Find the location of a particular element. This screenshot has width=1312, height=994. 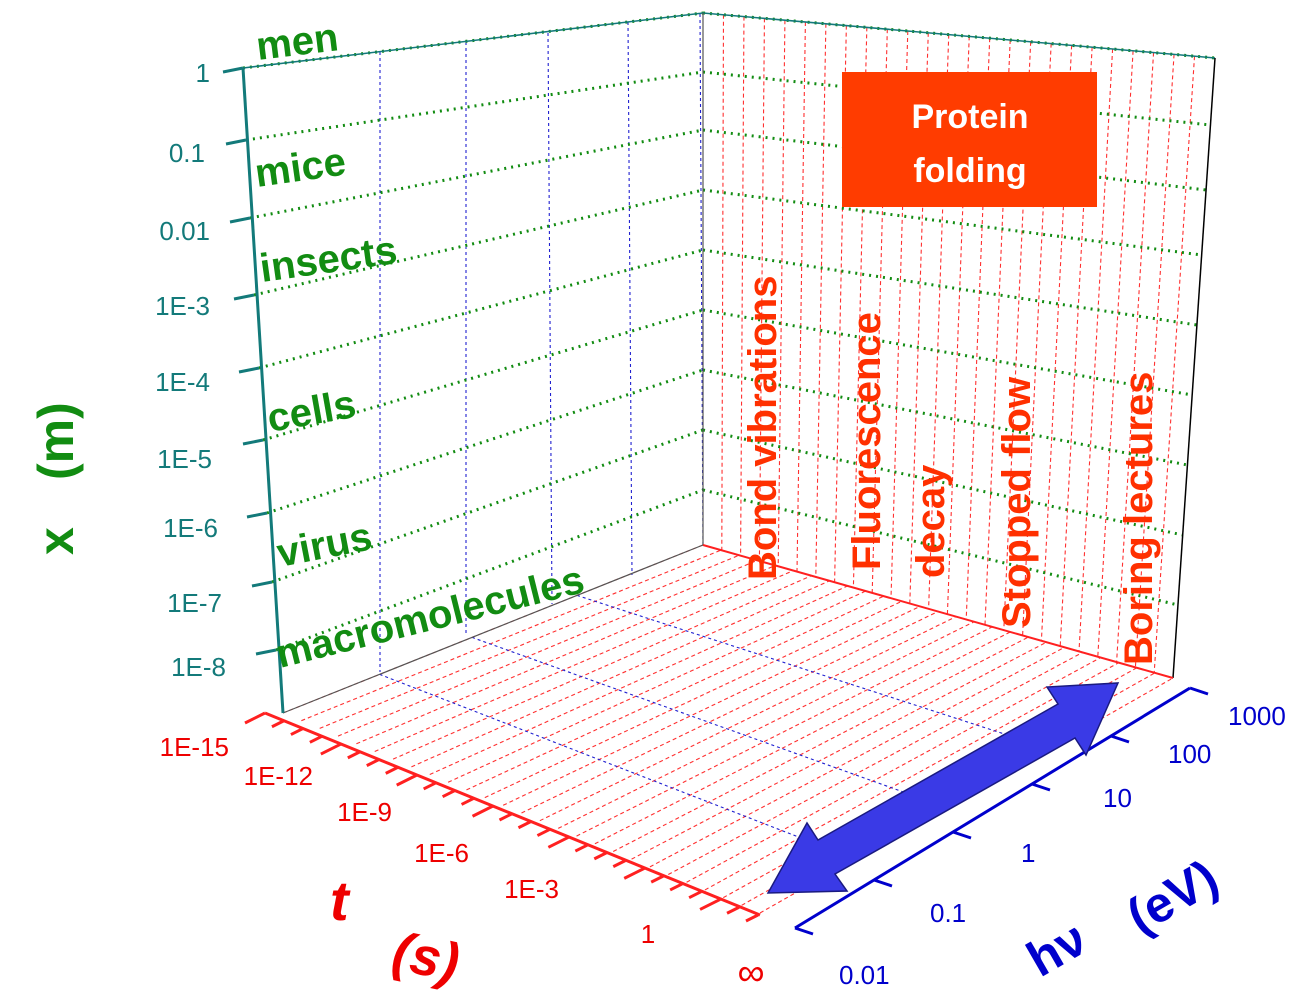

hv-axis-ticks is located at coordinates (1001, 811).